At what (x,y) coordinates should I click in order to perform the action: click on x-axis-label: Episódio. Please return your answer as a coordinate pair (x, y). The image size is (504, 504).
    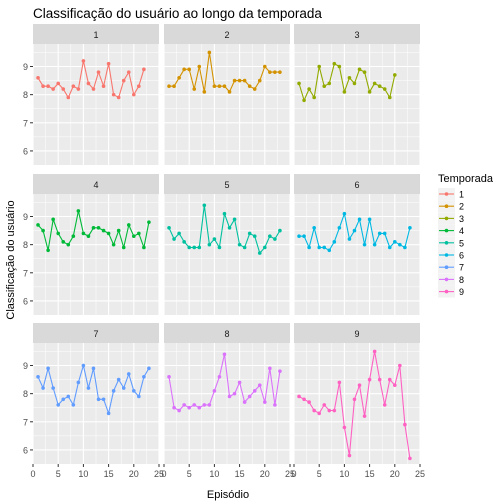
    Looking at the image, I should click on (228, 495).